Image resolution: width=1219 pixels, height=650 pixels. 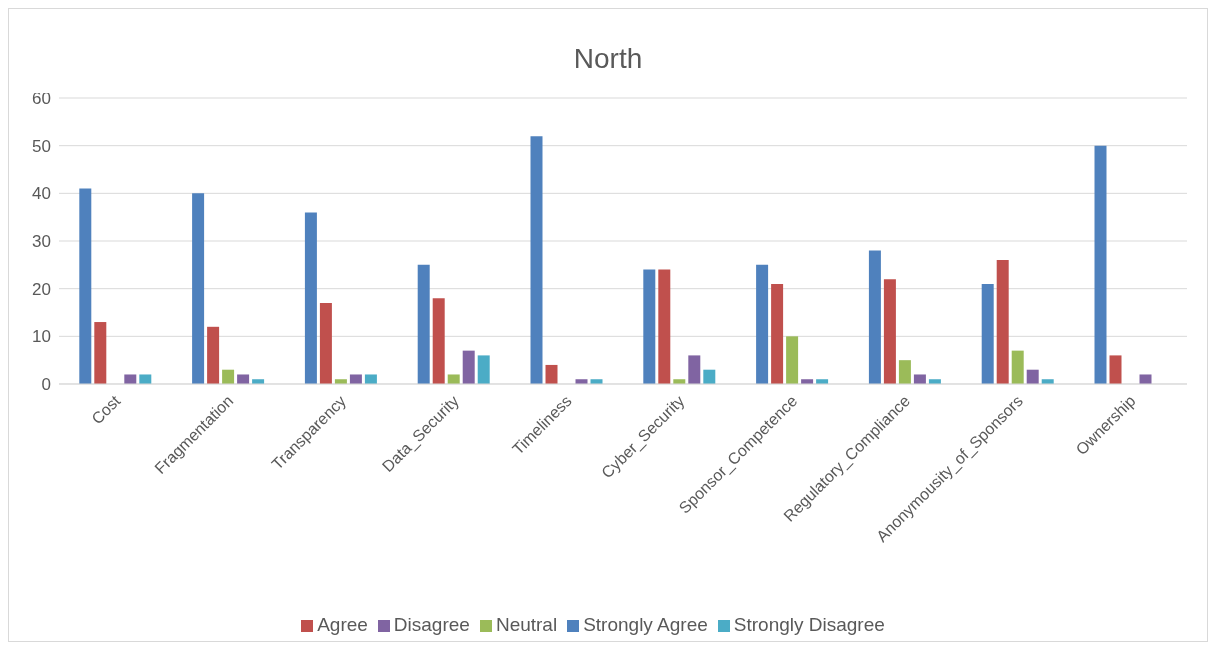 What do you see at coordinates (526, 624) in the screenshot?
I see `legend-label: Neutral` at bounding box center [526, 624].